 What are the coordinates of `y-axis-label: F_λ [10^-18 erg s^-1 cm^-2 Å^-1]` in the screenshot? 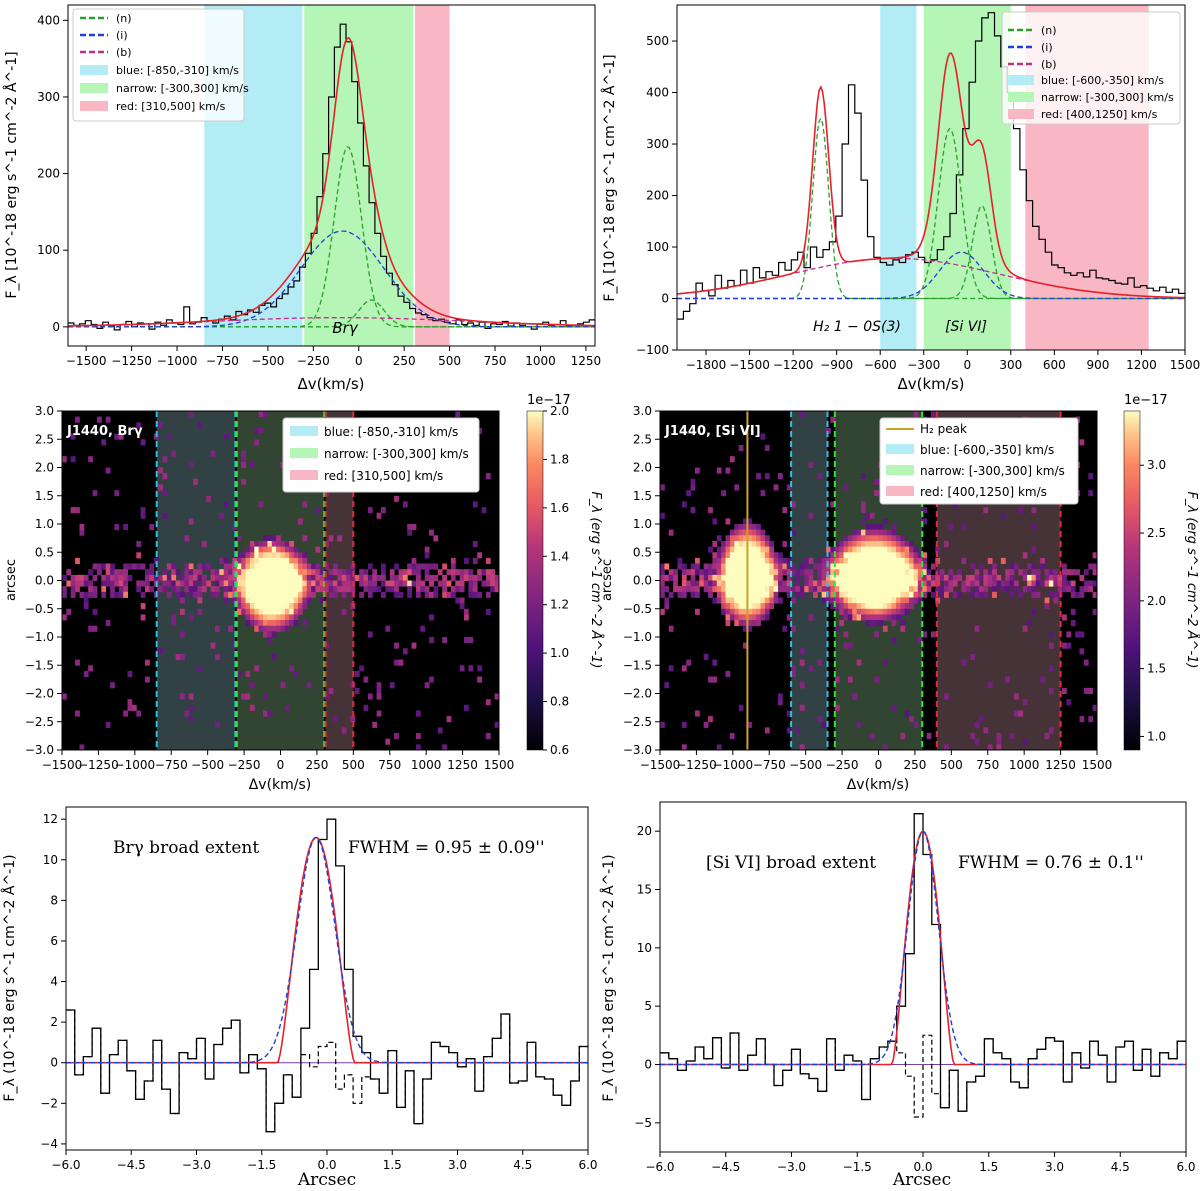 It's located at (609, 177).